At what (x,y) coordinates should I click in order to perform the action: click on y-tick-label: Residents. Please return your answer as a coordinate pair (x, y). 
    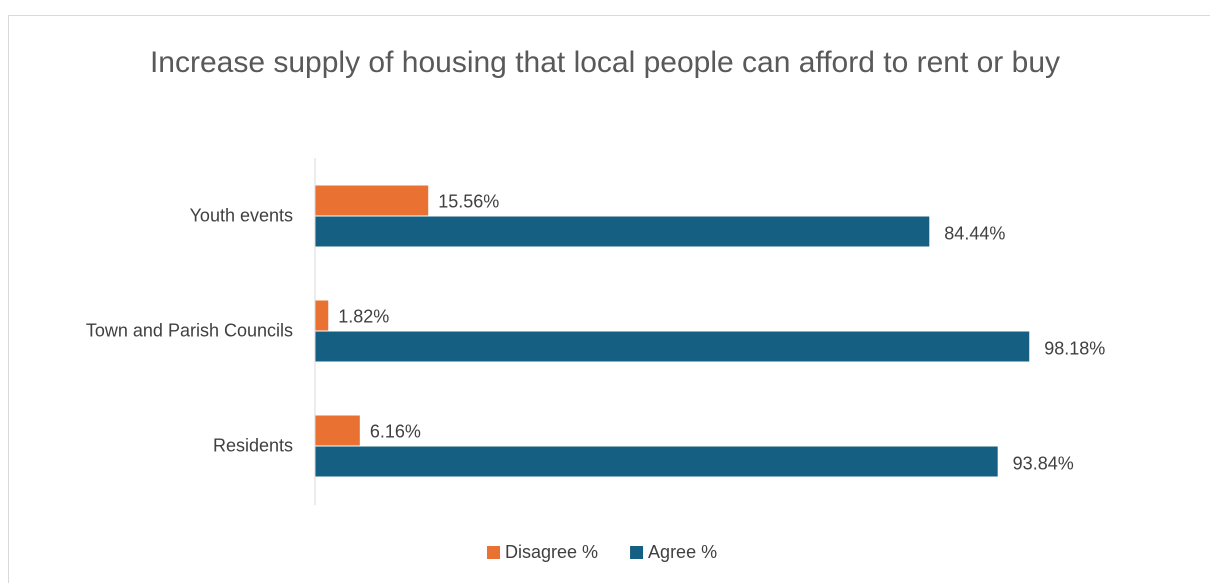
    Looking at the image, I should click on (253, 445).